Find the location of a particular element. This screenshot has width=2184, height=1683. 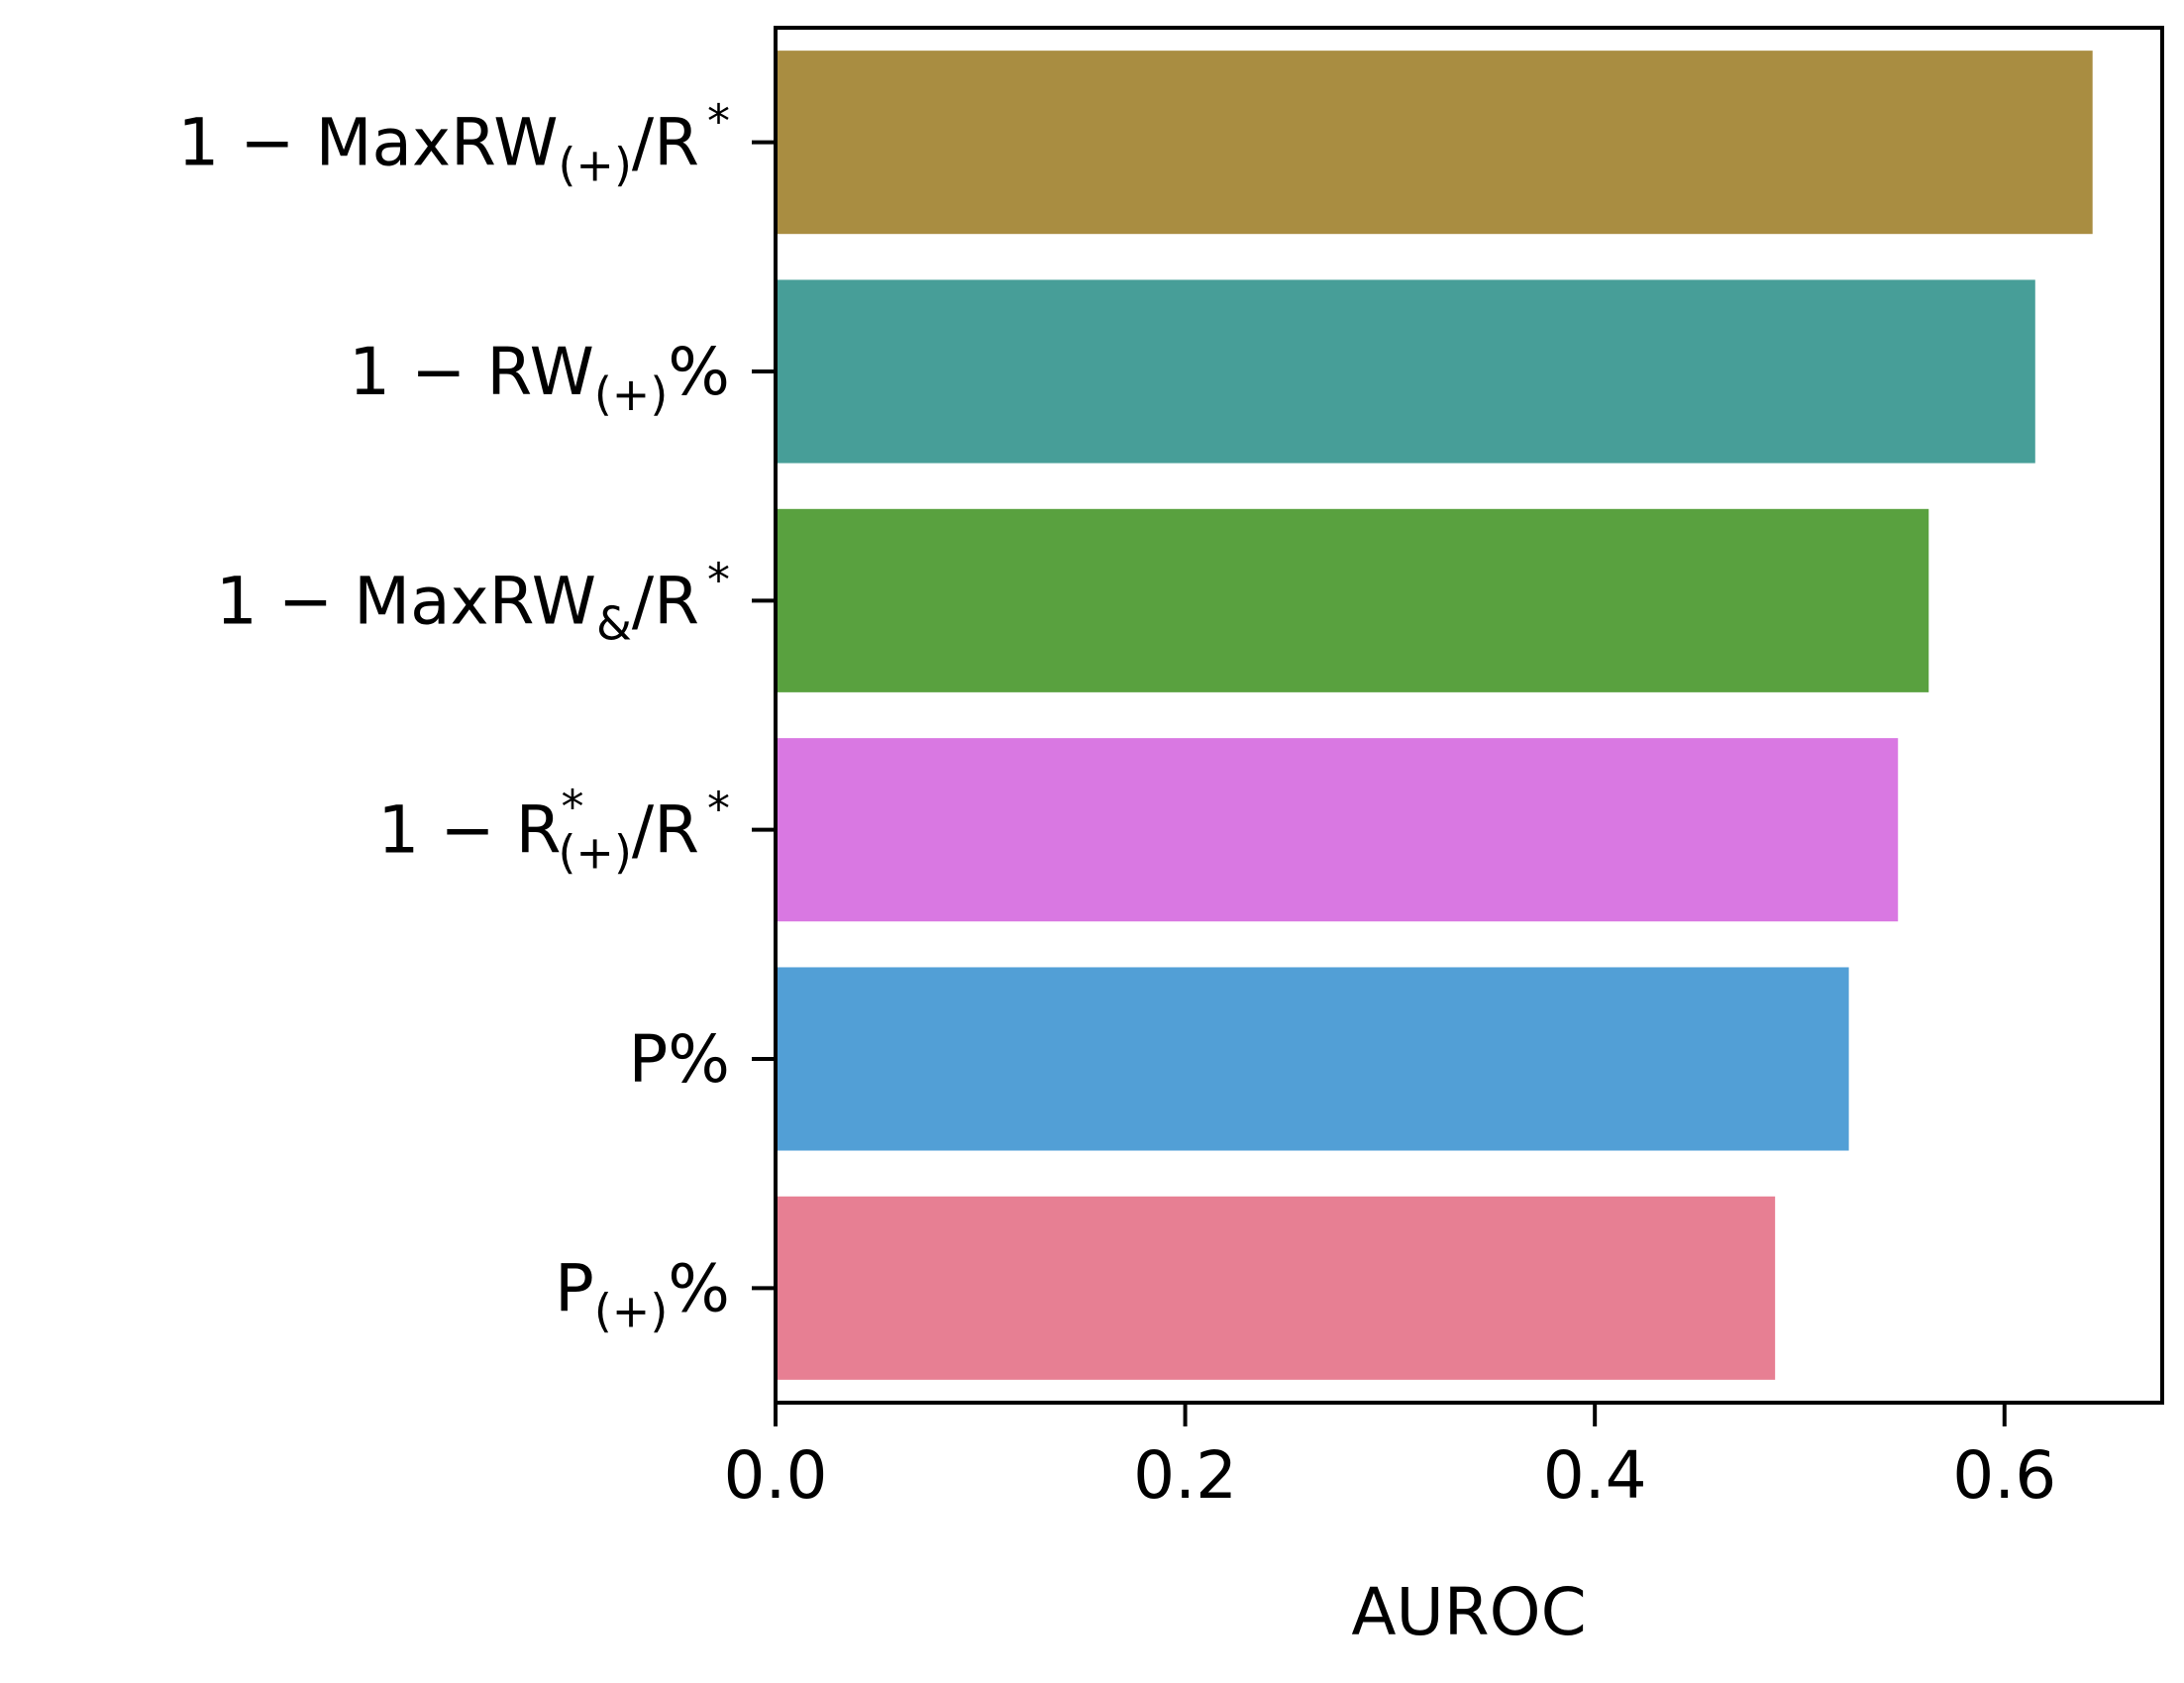

category-label-0: 1 − MaxRW(+)/R * is located at coordinates (453, 143).